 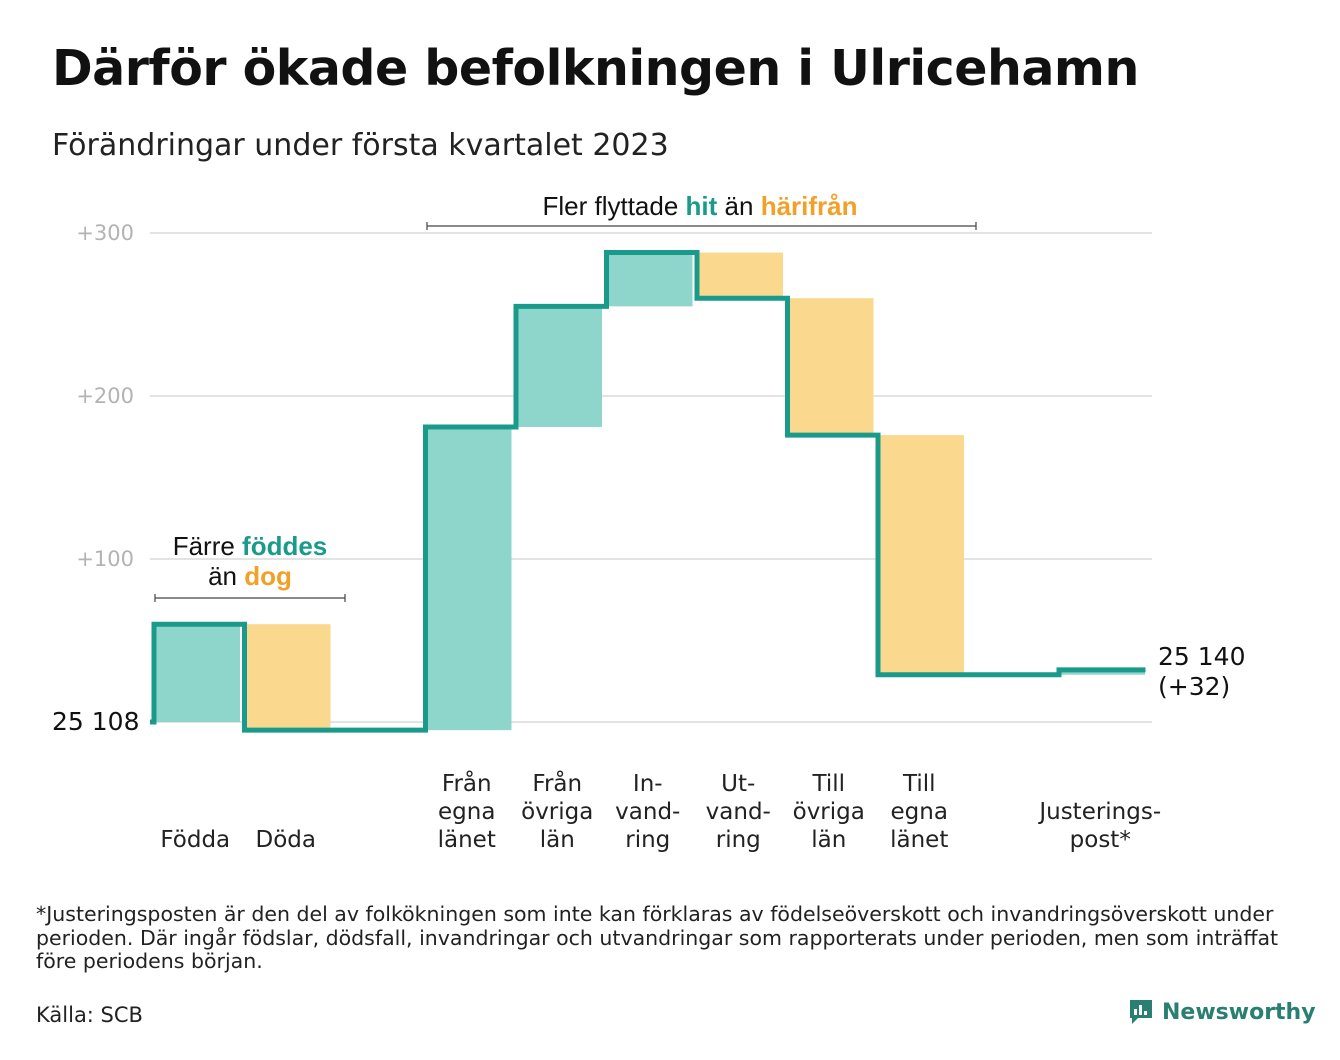 I want to click on annotation-migration: Fler flyttade hit än härifrån, so click(x=701, y=210).